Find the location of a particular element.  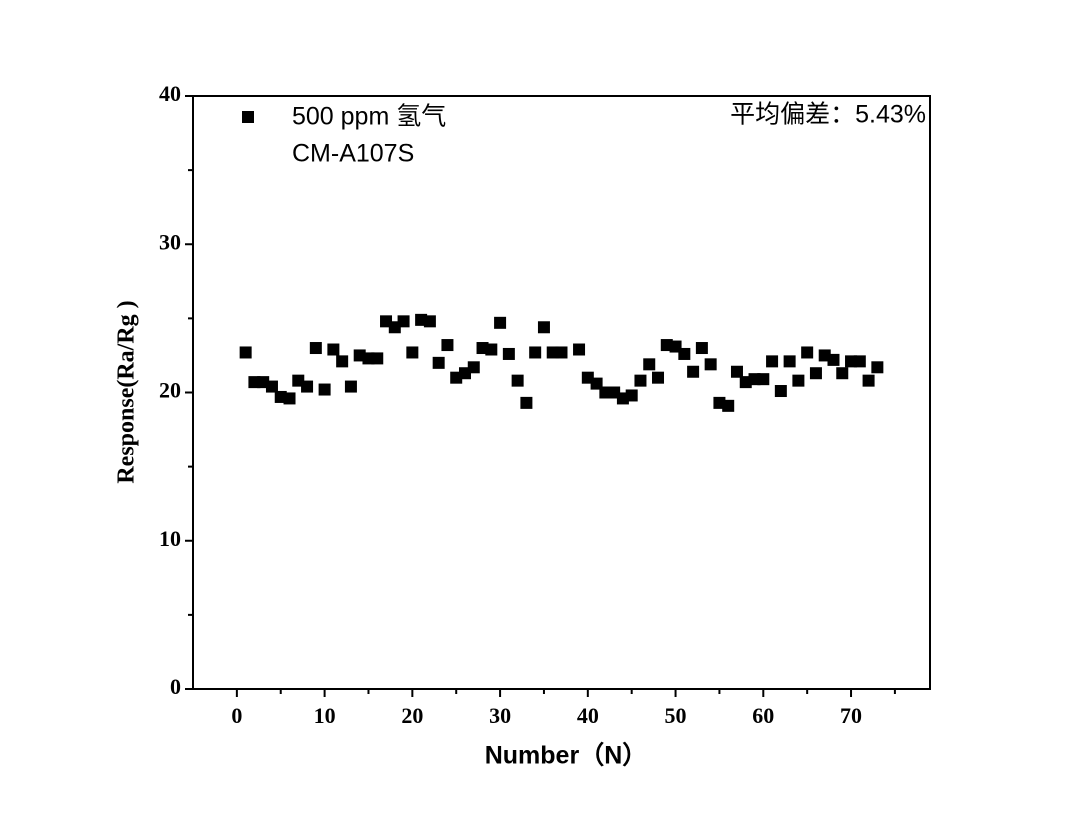

sensor-label: CM-A107S is located at coordinates (353, 154).